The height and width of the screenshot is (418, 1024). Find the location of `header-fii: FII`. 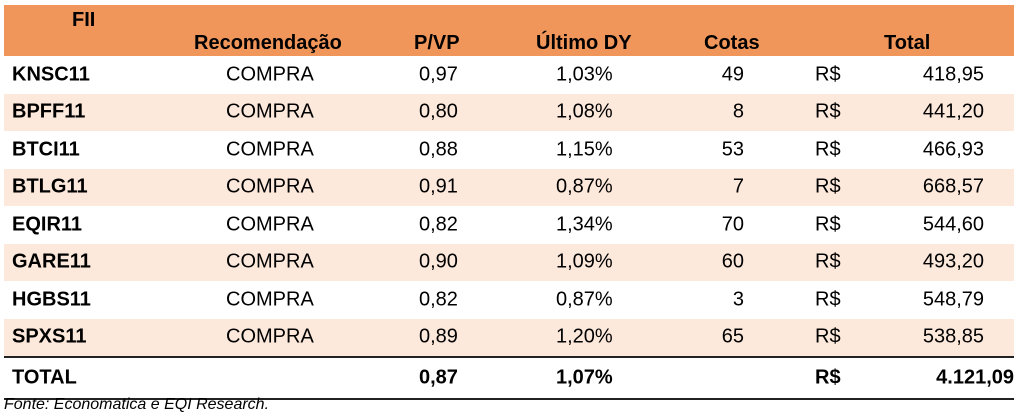

header-fii: FII is located at coordinates (84, 20).